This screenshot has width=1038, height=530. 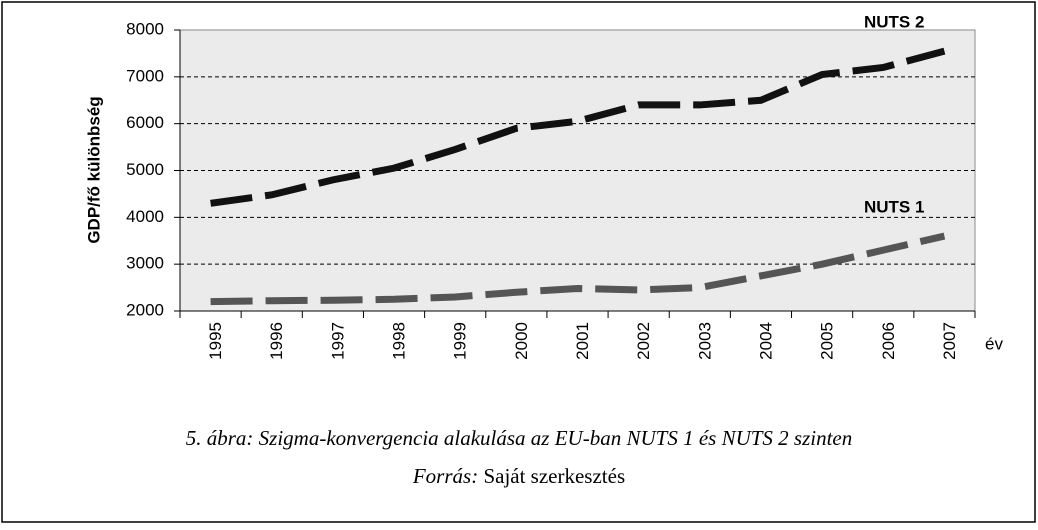 What do you see at coordinates (145, 263) in the screenshot?
I see `y-tick-label: 3000` at bounding box center [145, 263].